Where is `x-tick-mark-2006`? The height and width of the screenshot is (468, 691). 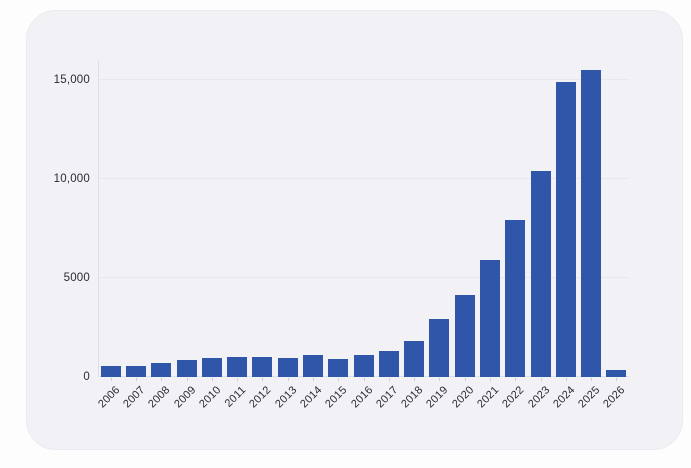 x-tick-mark-2006 is located at coordinates (111, 379).